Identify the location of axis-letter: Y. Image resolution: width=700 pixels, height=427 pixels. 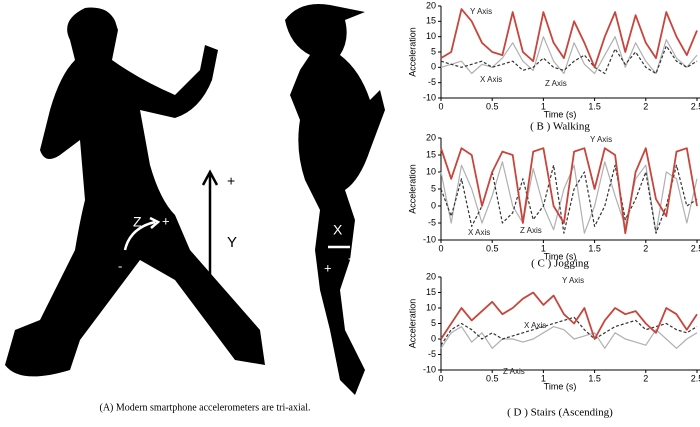
(232, 242).